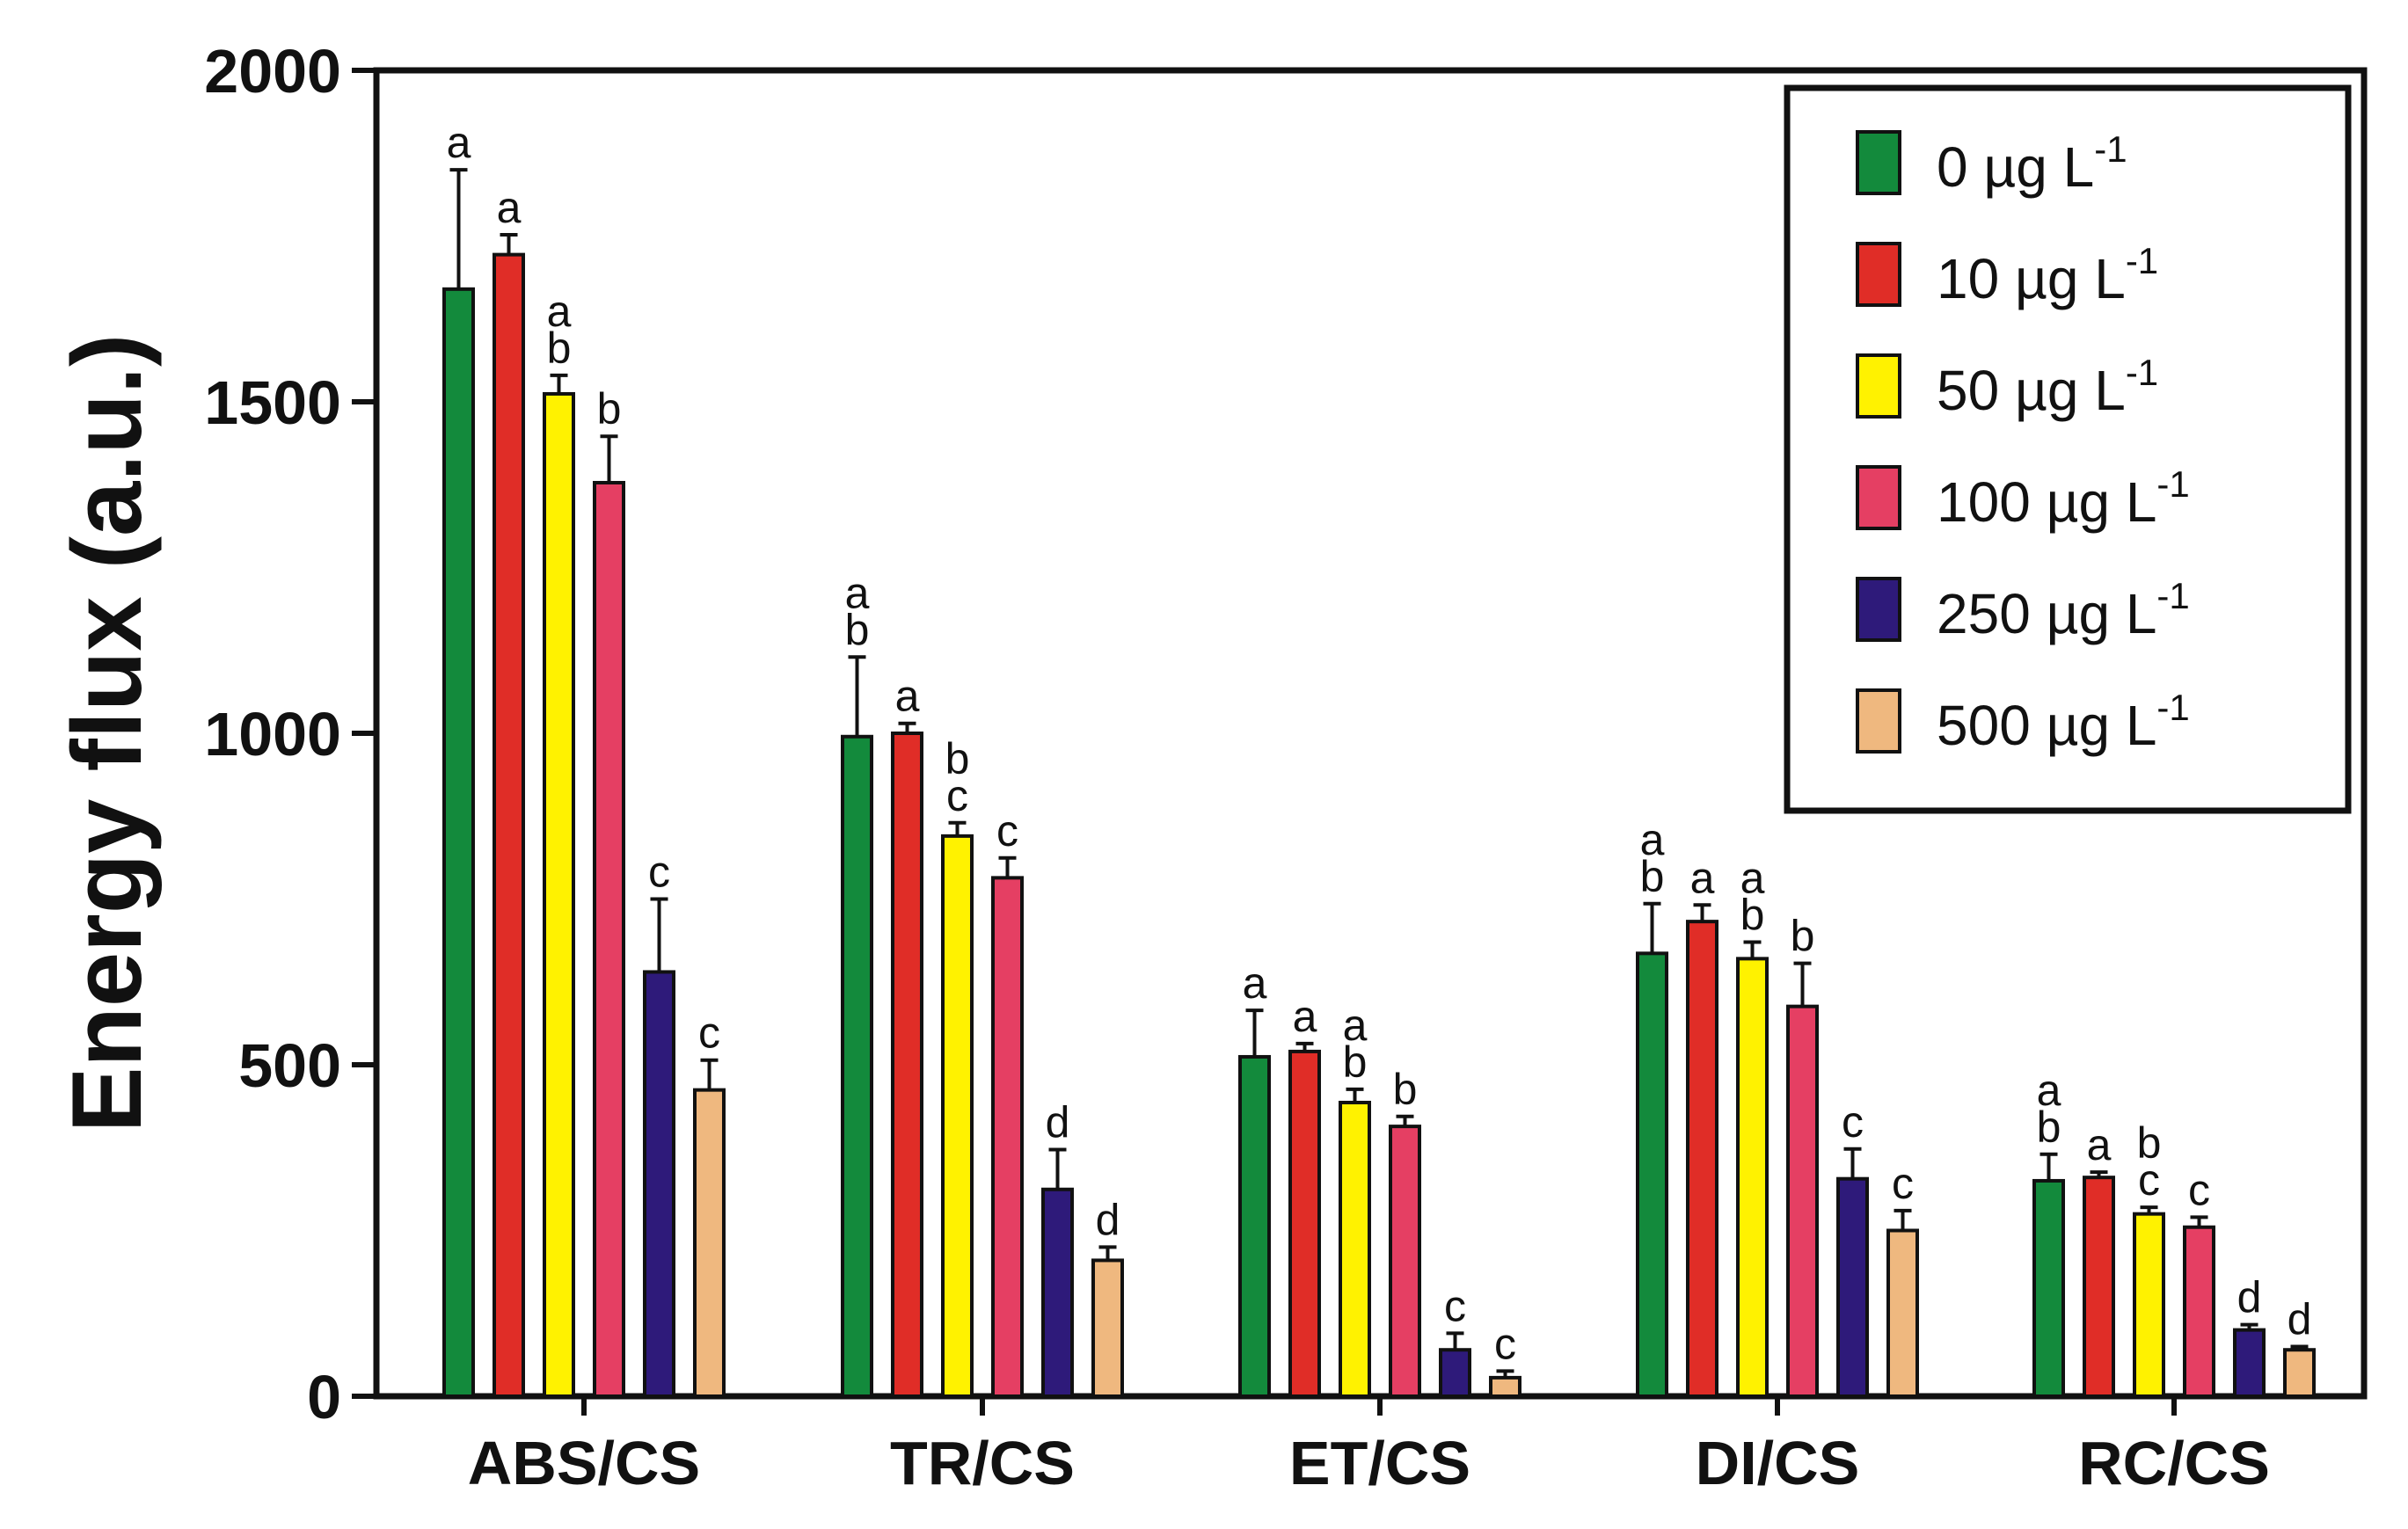 This screenshot has width=2408, height=1529. Describe the element at coordinates (272, 71) in the screenshot. I see `y-tick-label: 2000` at that location.